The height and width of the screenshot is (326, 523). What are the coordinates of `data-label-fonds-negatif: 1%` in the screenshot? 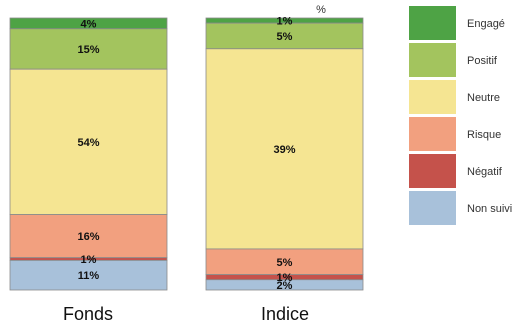 It's located at (89, 260).